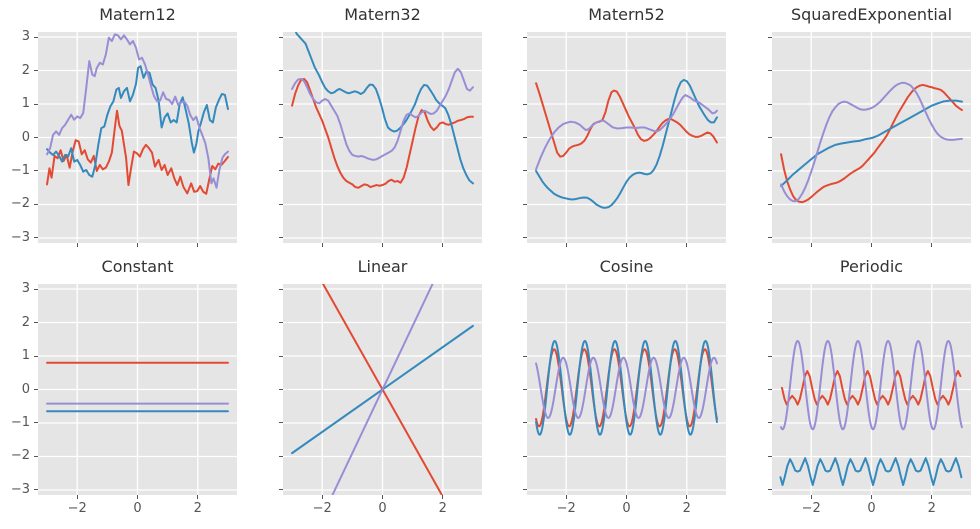 Image resolution: width=980 pixels, height=529 pixels. What do you see at coordinates (382, 14) in the screenshot?
I see `subplot-title: Matern32` at bounding box center [382, 14].